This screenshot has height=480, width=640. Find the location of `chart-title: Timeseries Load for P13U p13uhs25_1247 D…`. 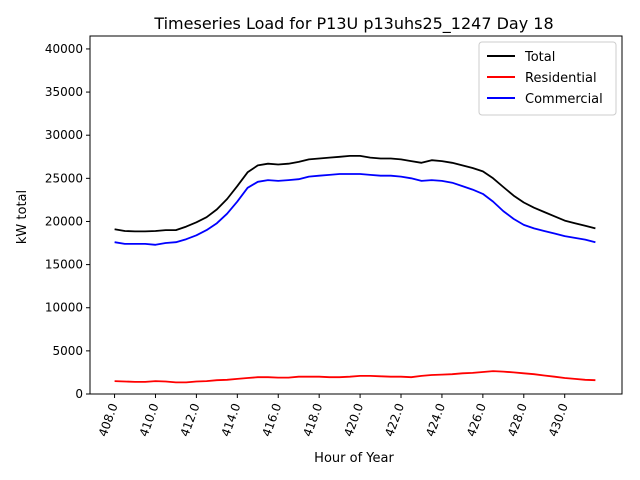

chart-title: Timeseries Load for P13U p13uhs25_1247 D… is located at coordinates (353, 24).